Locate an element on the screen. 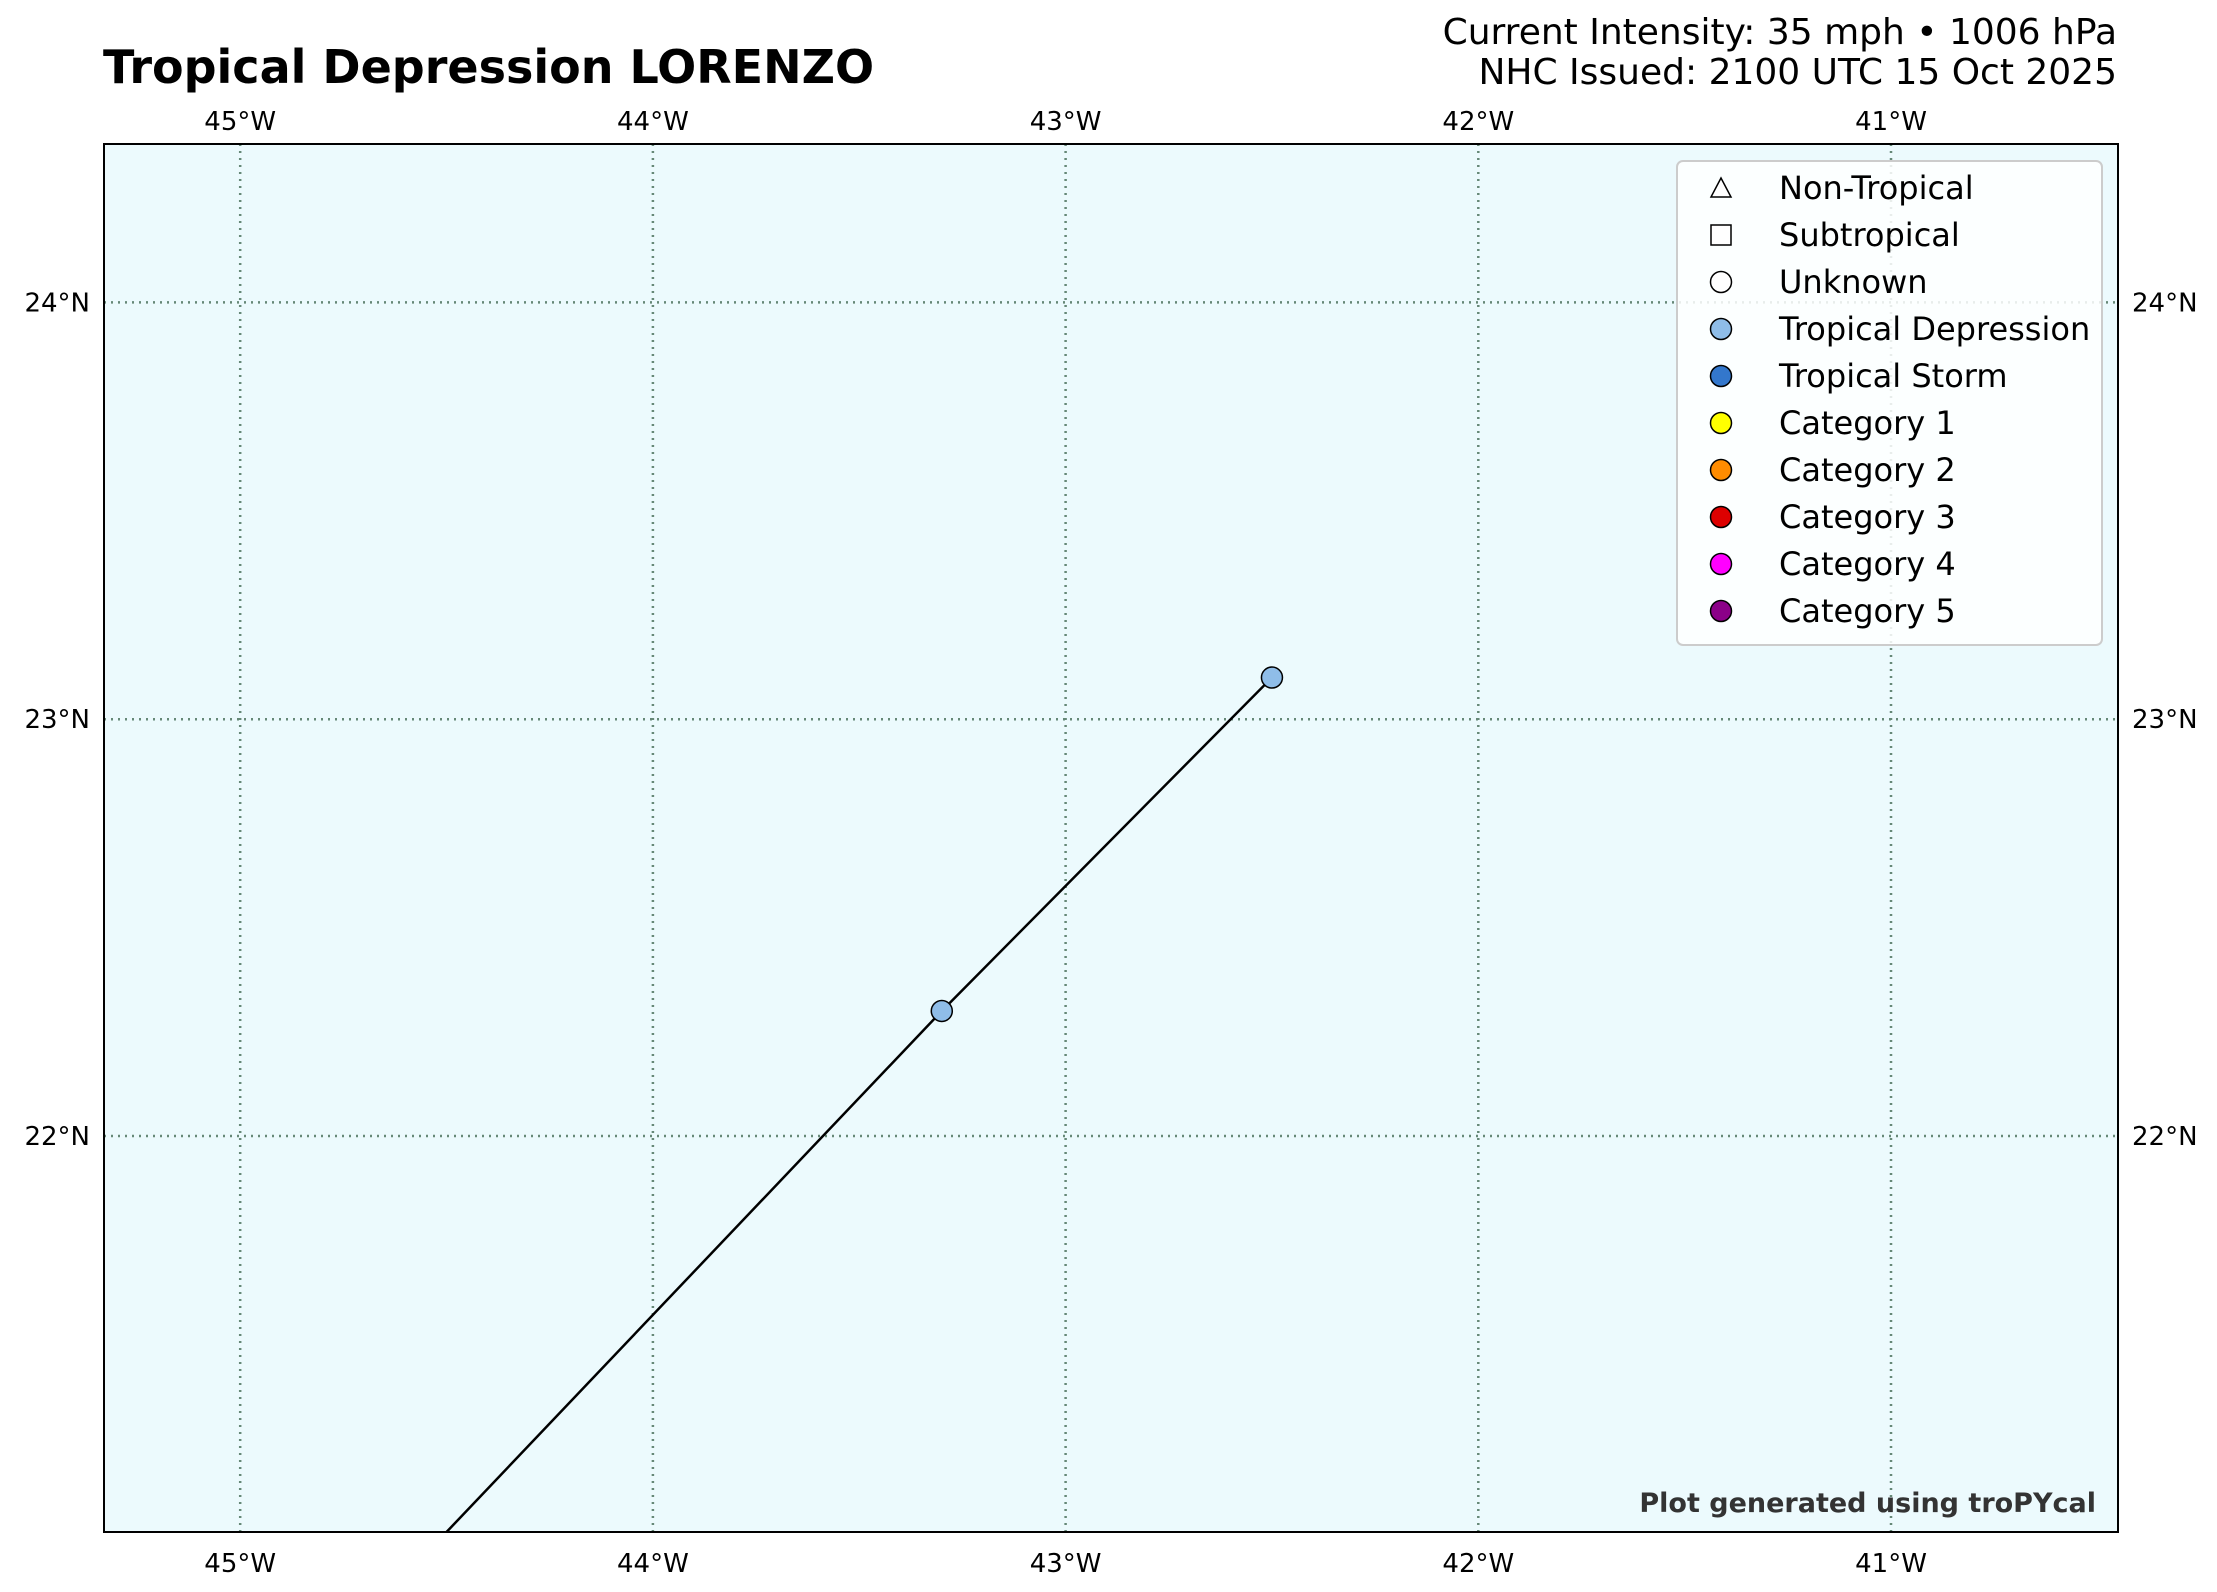 Image resolution: width=2217 pixels, height=1592 pixels. legend-label: Category 4 is located at coordinates (1867, 564).